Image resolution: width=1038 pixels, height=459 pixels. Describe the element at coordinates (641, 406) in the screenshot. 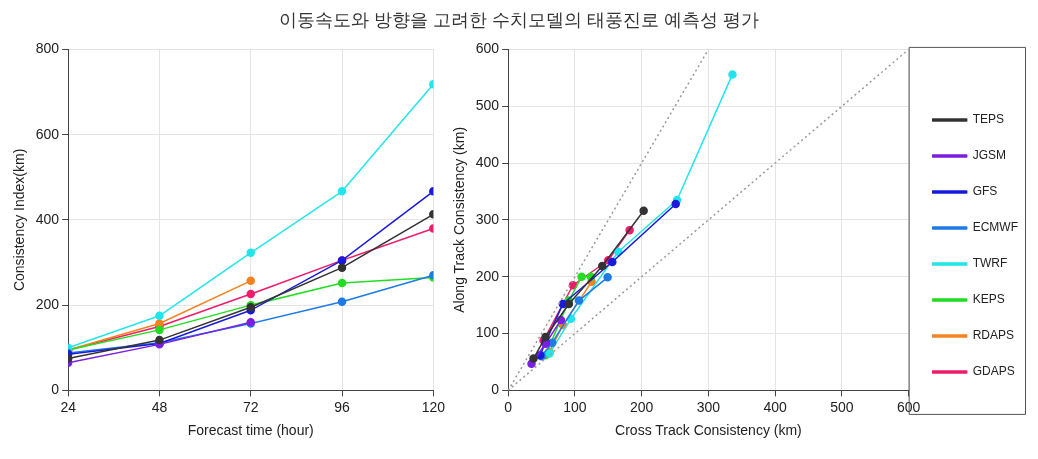

I see `x-tick-label: 200` at that location.